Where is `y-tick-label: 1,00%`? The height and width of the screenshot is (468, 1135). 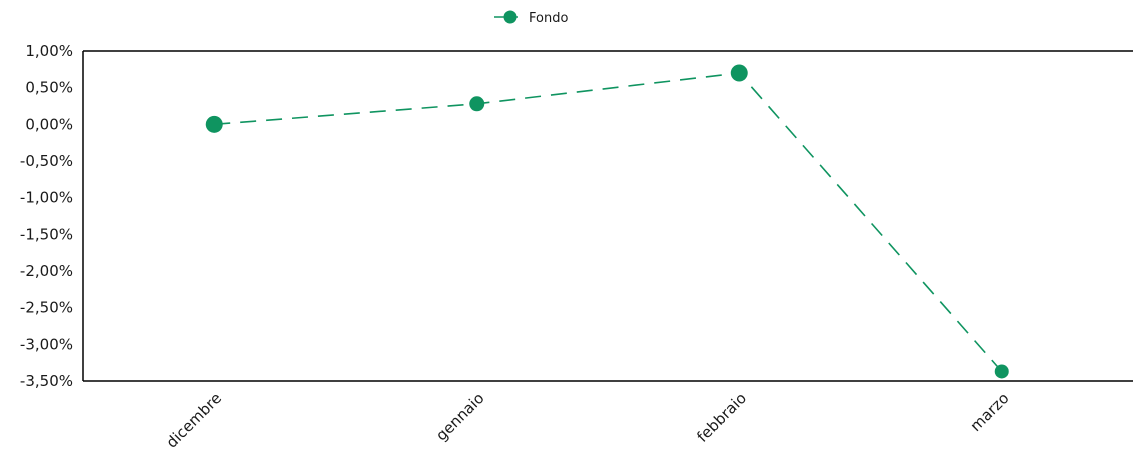 y-tick-label: 1,00% is located at coordinates (49, 51).